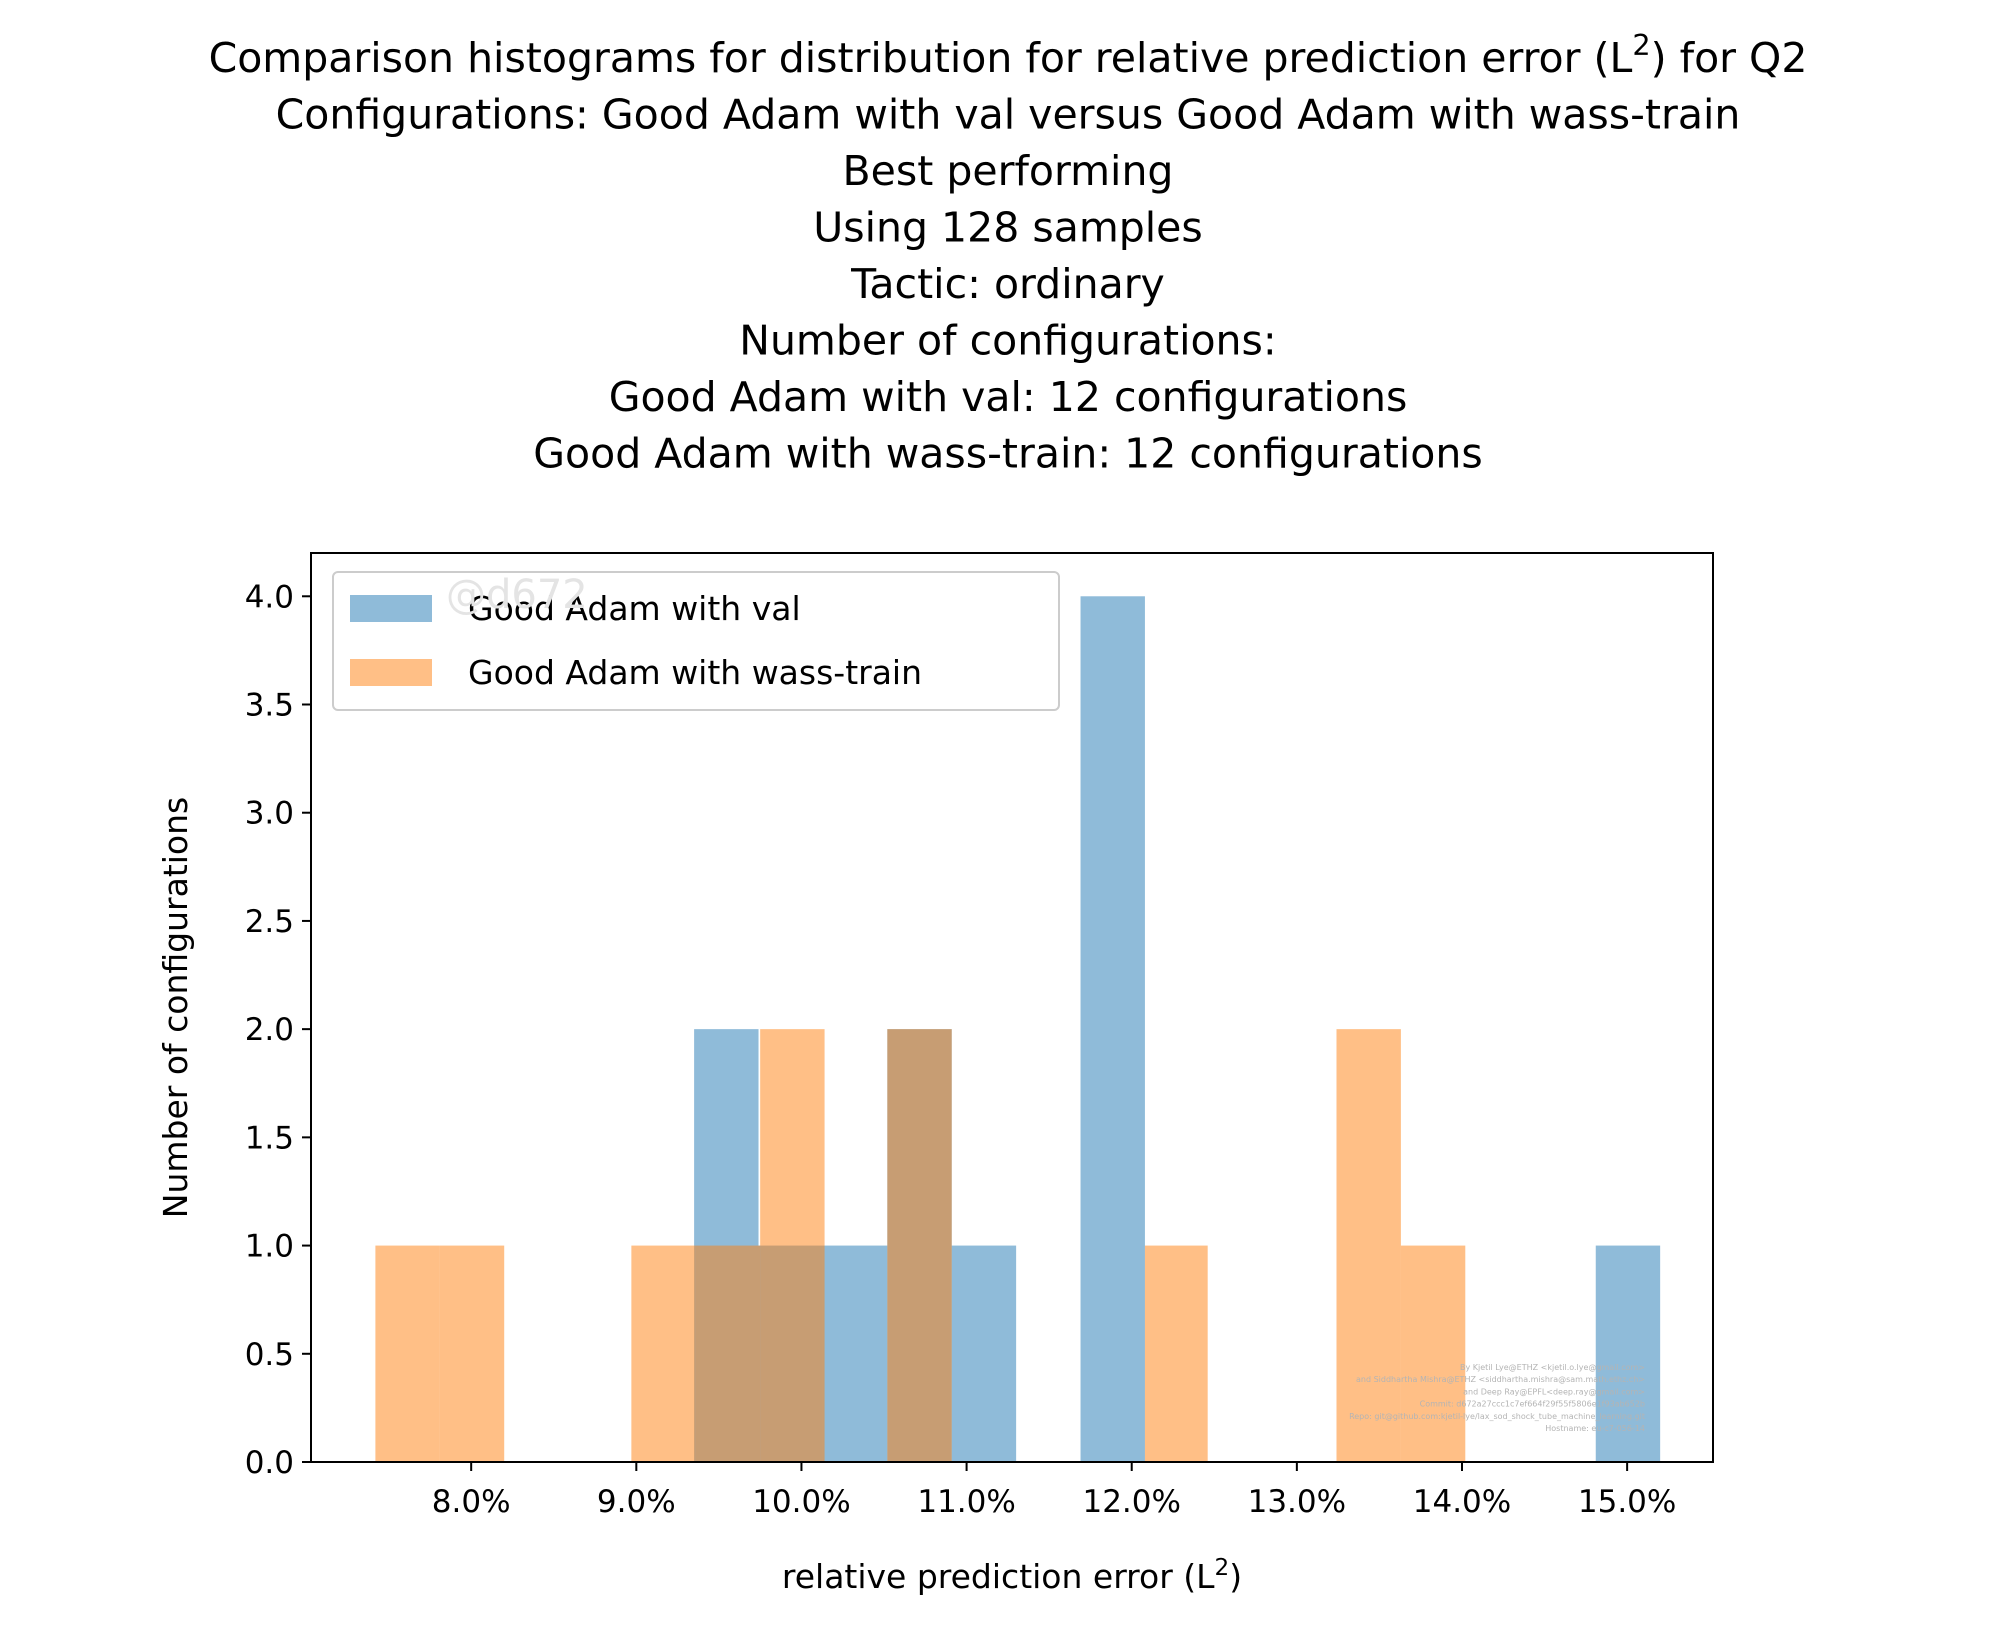 Image resolution: width=2015 pixels, height=1628 pixels. Describe the element at coordinates (269, 814) in the screenshot. I see `y-tick-label: 3.0` at that location.